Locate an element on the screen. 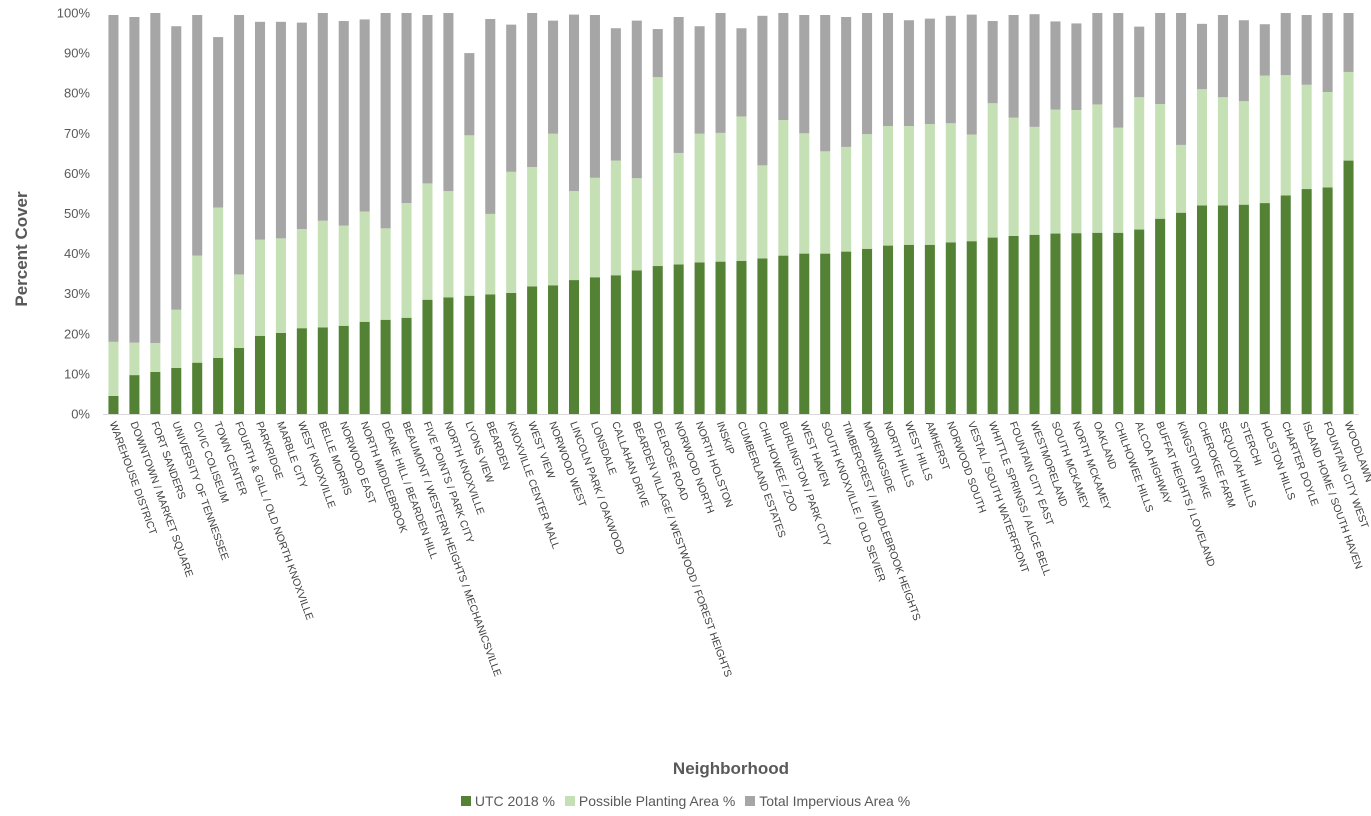 This screenshot has height=816, width=1371. y-tick-label: 60% is located at coordinates (77, 173).